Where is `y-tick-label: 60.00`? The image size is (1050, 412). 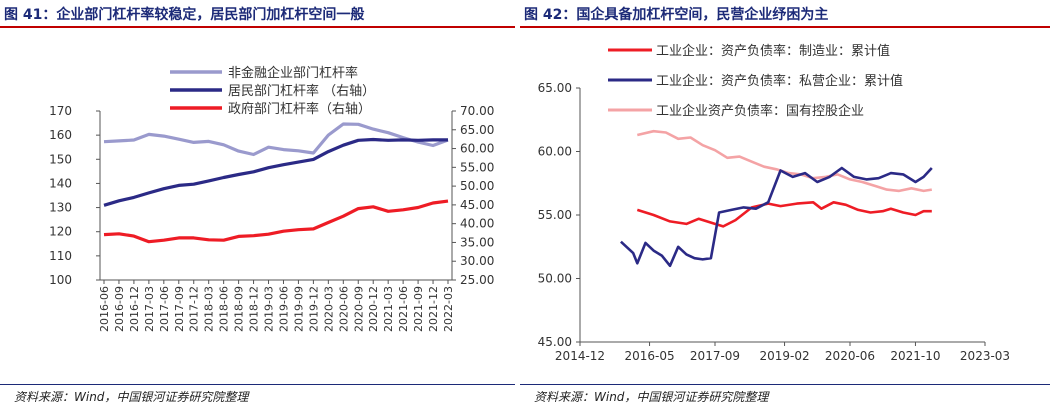 y-tick-label: 60.00 is located at coordinates (555, 152).